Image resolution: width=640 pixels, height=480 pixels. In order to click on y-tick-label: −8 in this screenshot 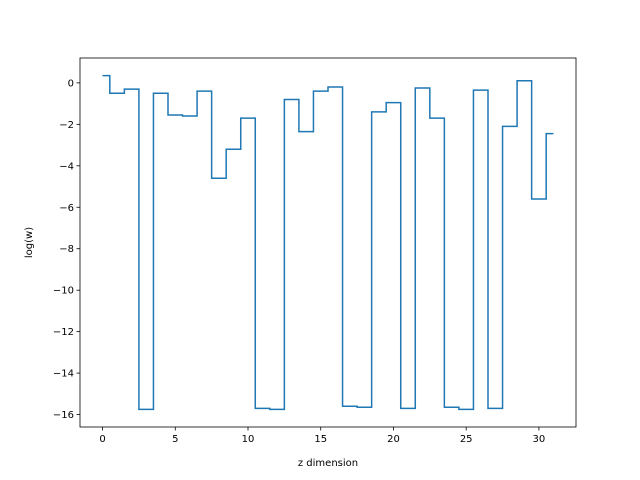, I will do `click(66, 249)`.